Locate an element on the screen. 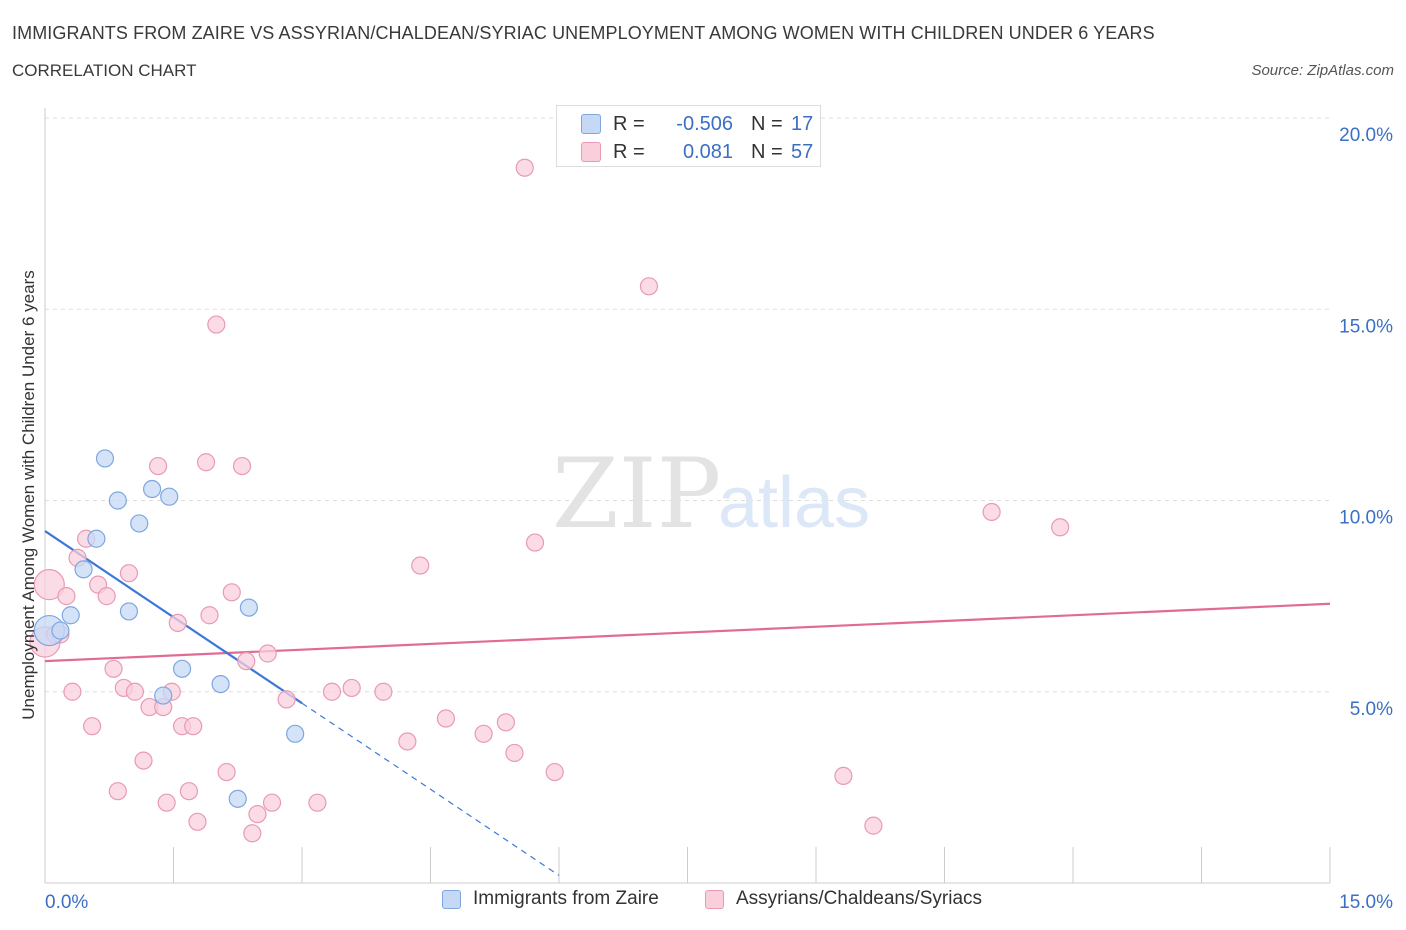  stats-legend: R = -0.506 N = 17 R = 0.081 N = 57 is located at coordinates (688, 136).